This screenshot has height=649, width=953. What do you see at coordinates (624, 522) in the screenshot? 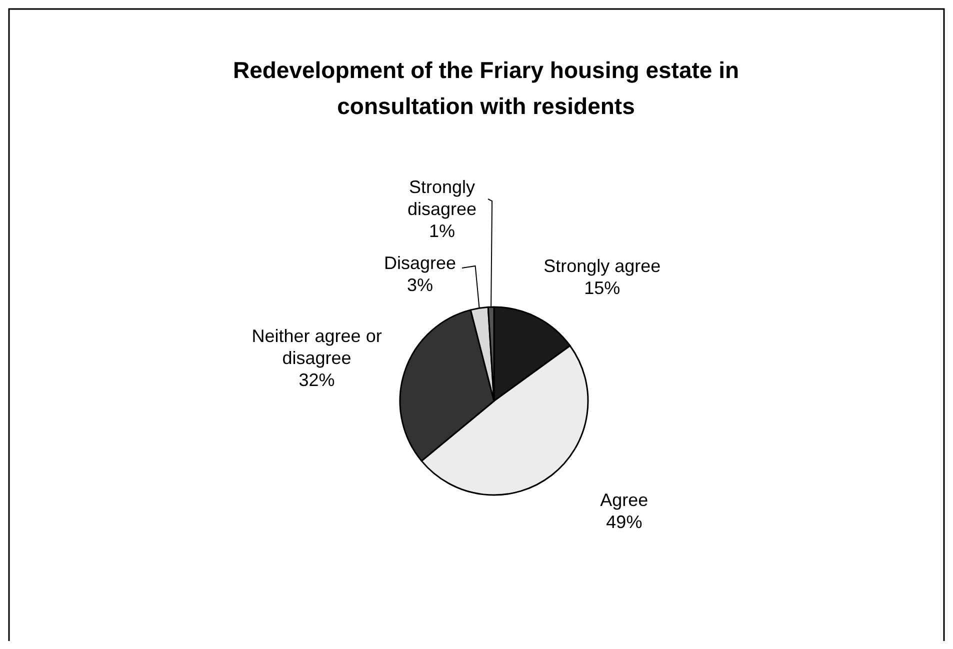
I see `data-label: 49%` at bounding box center [624, 522].